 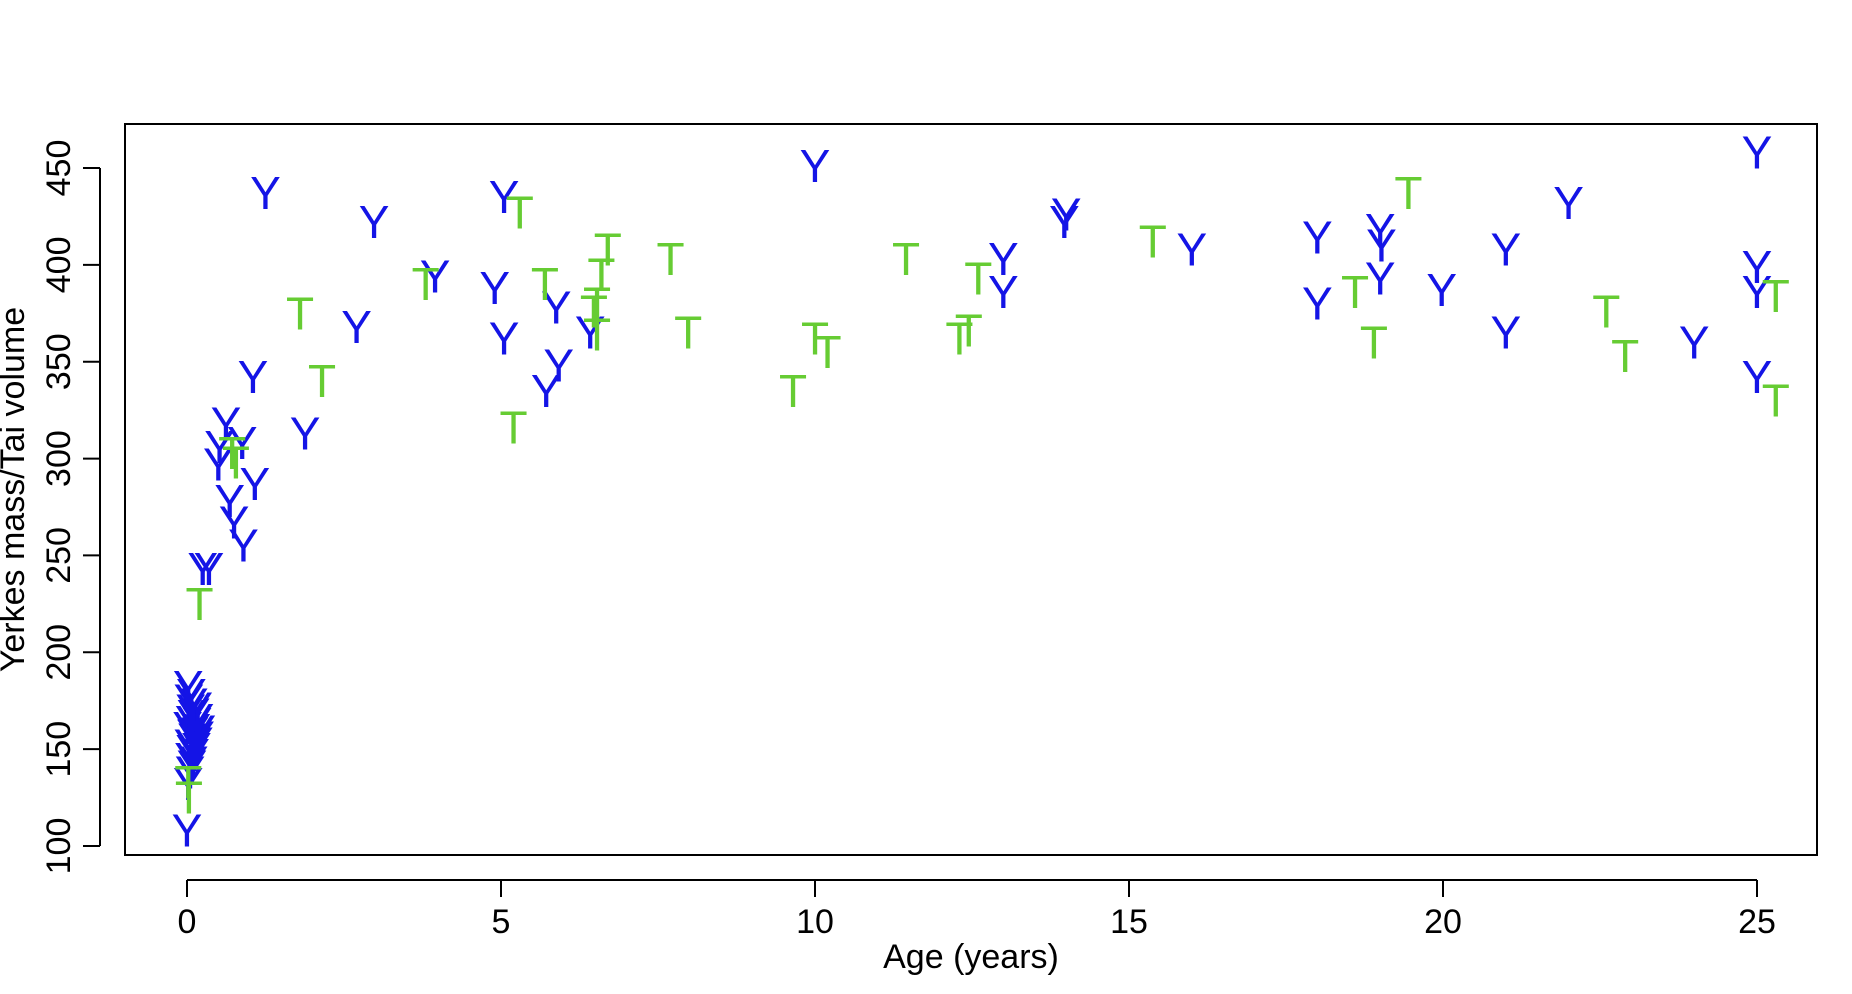 I want to click on x-axis: 0 5 10 15 20 25, so click(x=977, y=910).